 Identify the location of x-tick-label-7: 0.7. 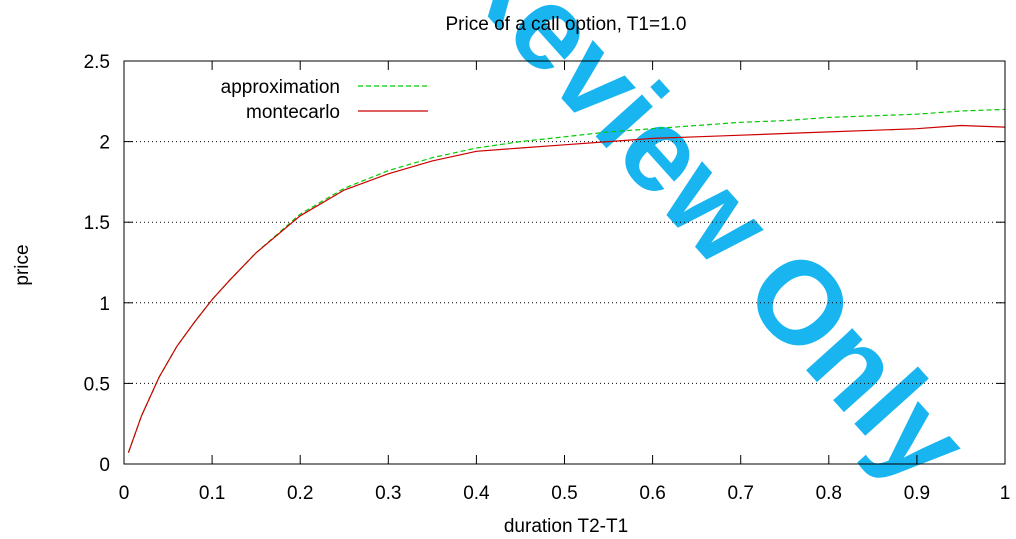
(740, 493).